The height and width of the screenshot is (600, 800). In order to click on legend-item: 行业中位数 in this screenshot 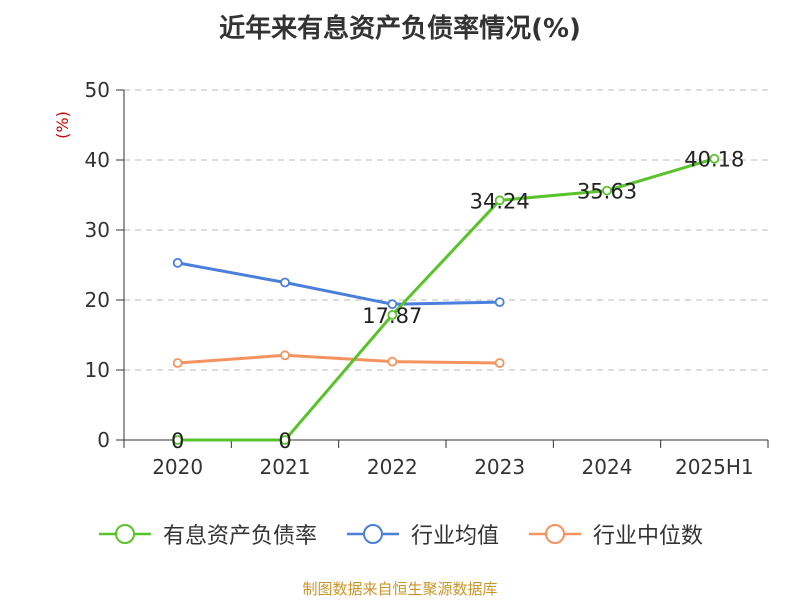, I will do `click(615, 534)`.